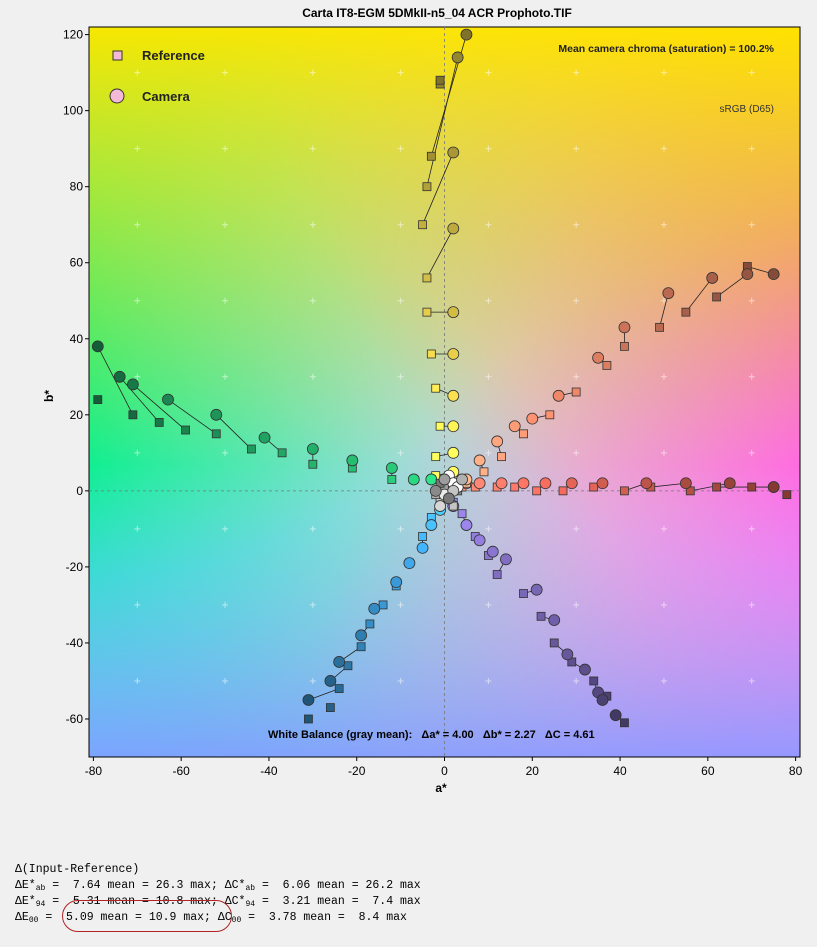 The height and width of the screenshot is (947, 817). Describe the element at coordinates (79, 491) in the screenshot. I see `y-tick-label: 0` at that location.